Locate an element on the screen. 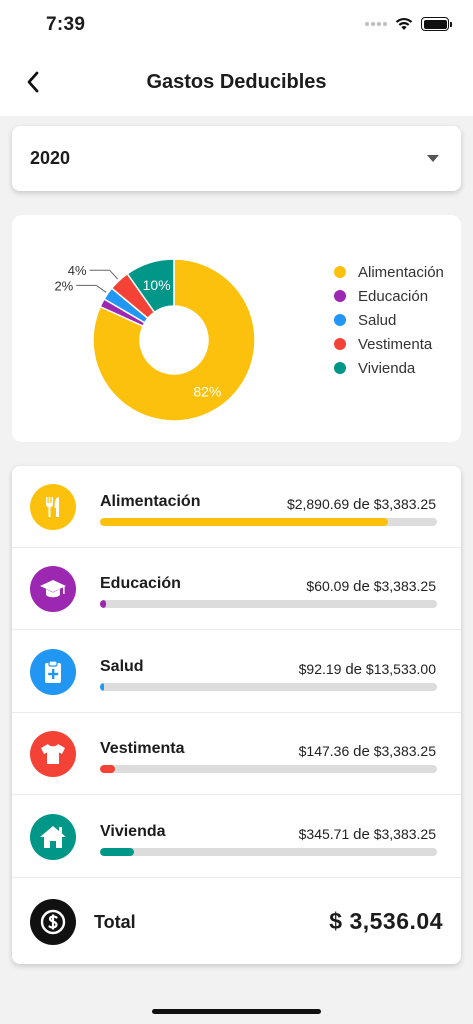 The image size is (473, 1024). category-amount: $345.71 de $3,383.25 is located at coordinates (367, 834).